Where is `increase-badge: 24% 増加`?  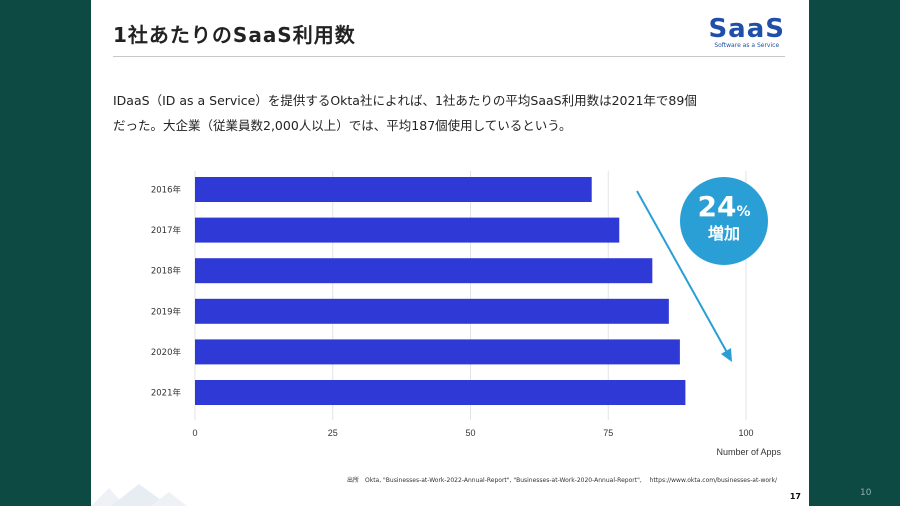
increase-badge: 24% 増加 is located at coordinates (724, 221).